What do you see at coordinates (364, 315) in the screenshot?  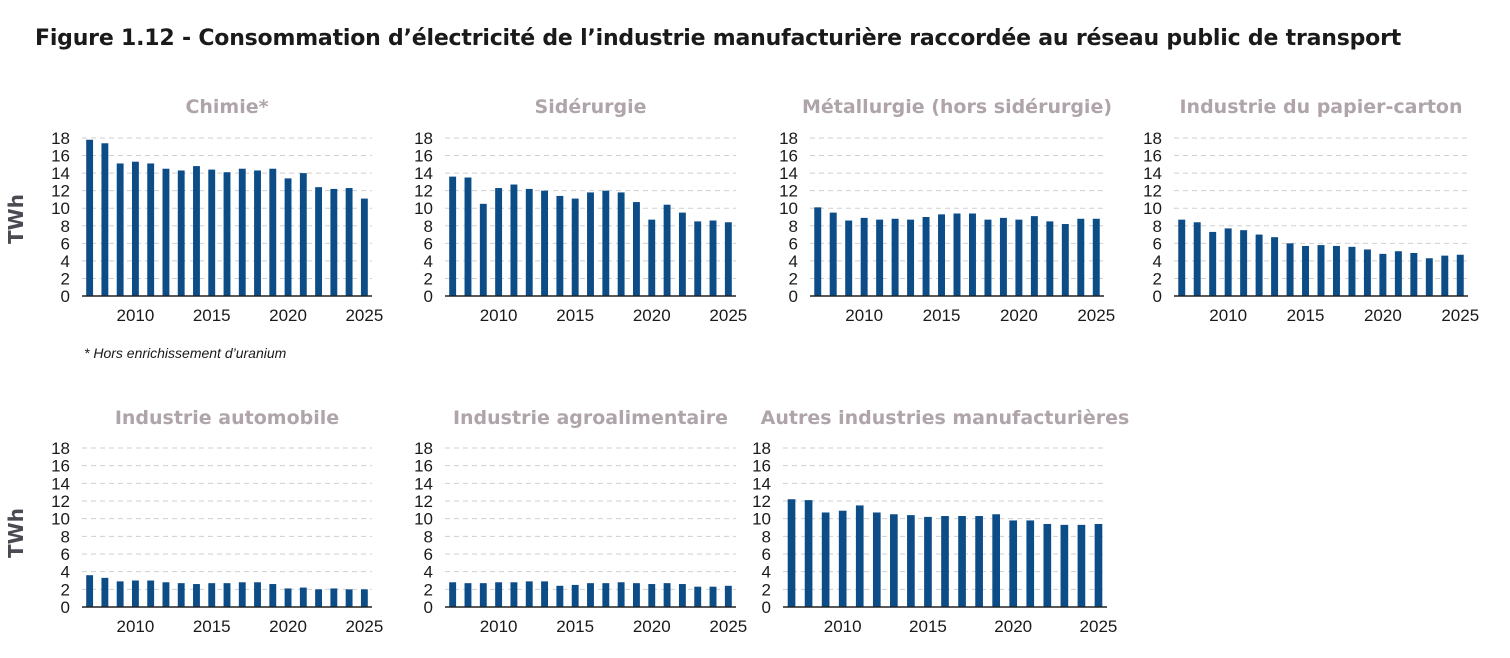 I see `x-tick-label: 2025` at bounding box center [364, 315].